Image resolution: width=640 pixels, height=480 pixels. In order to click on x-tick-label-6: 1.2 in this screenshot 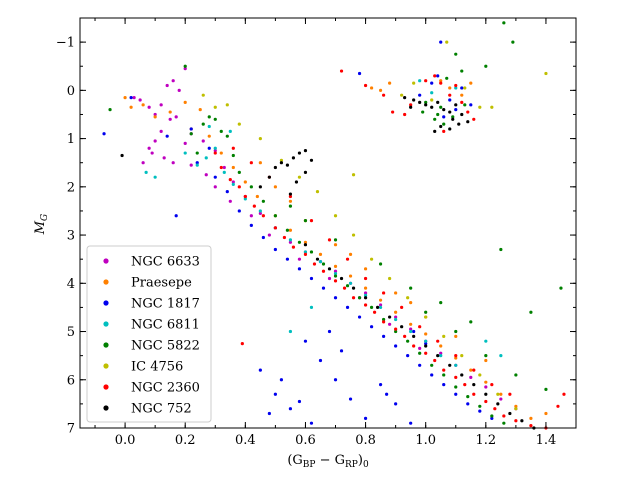, I will do `click(485, 440)`.